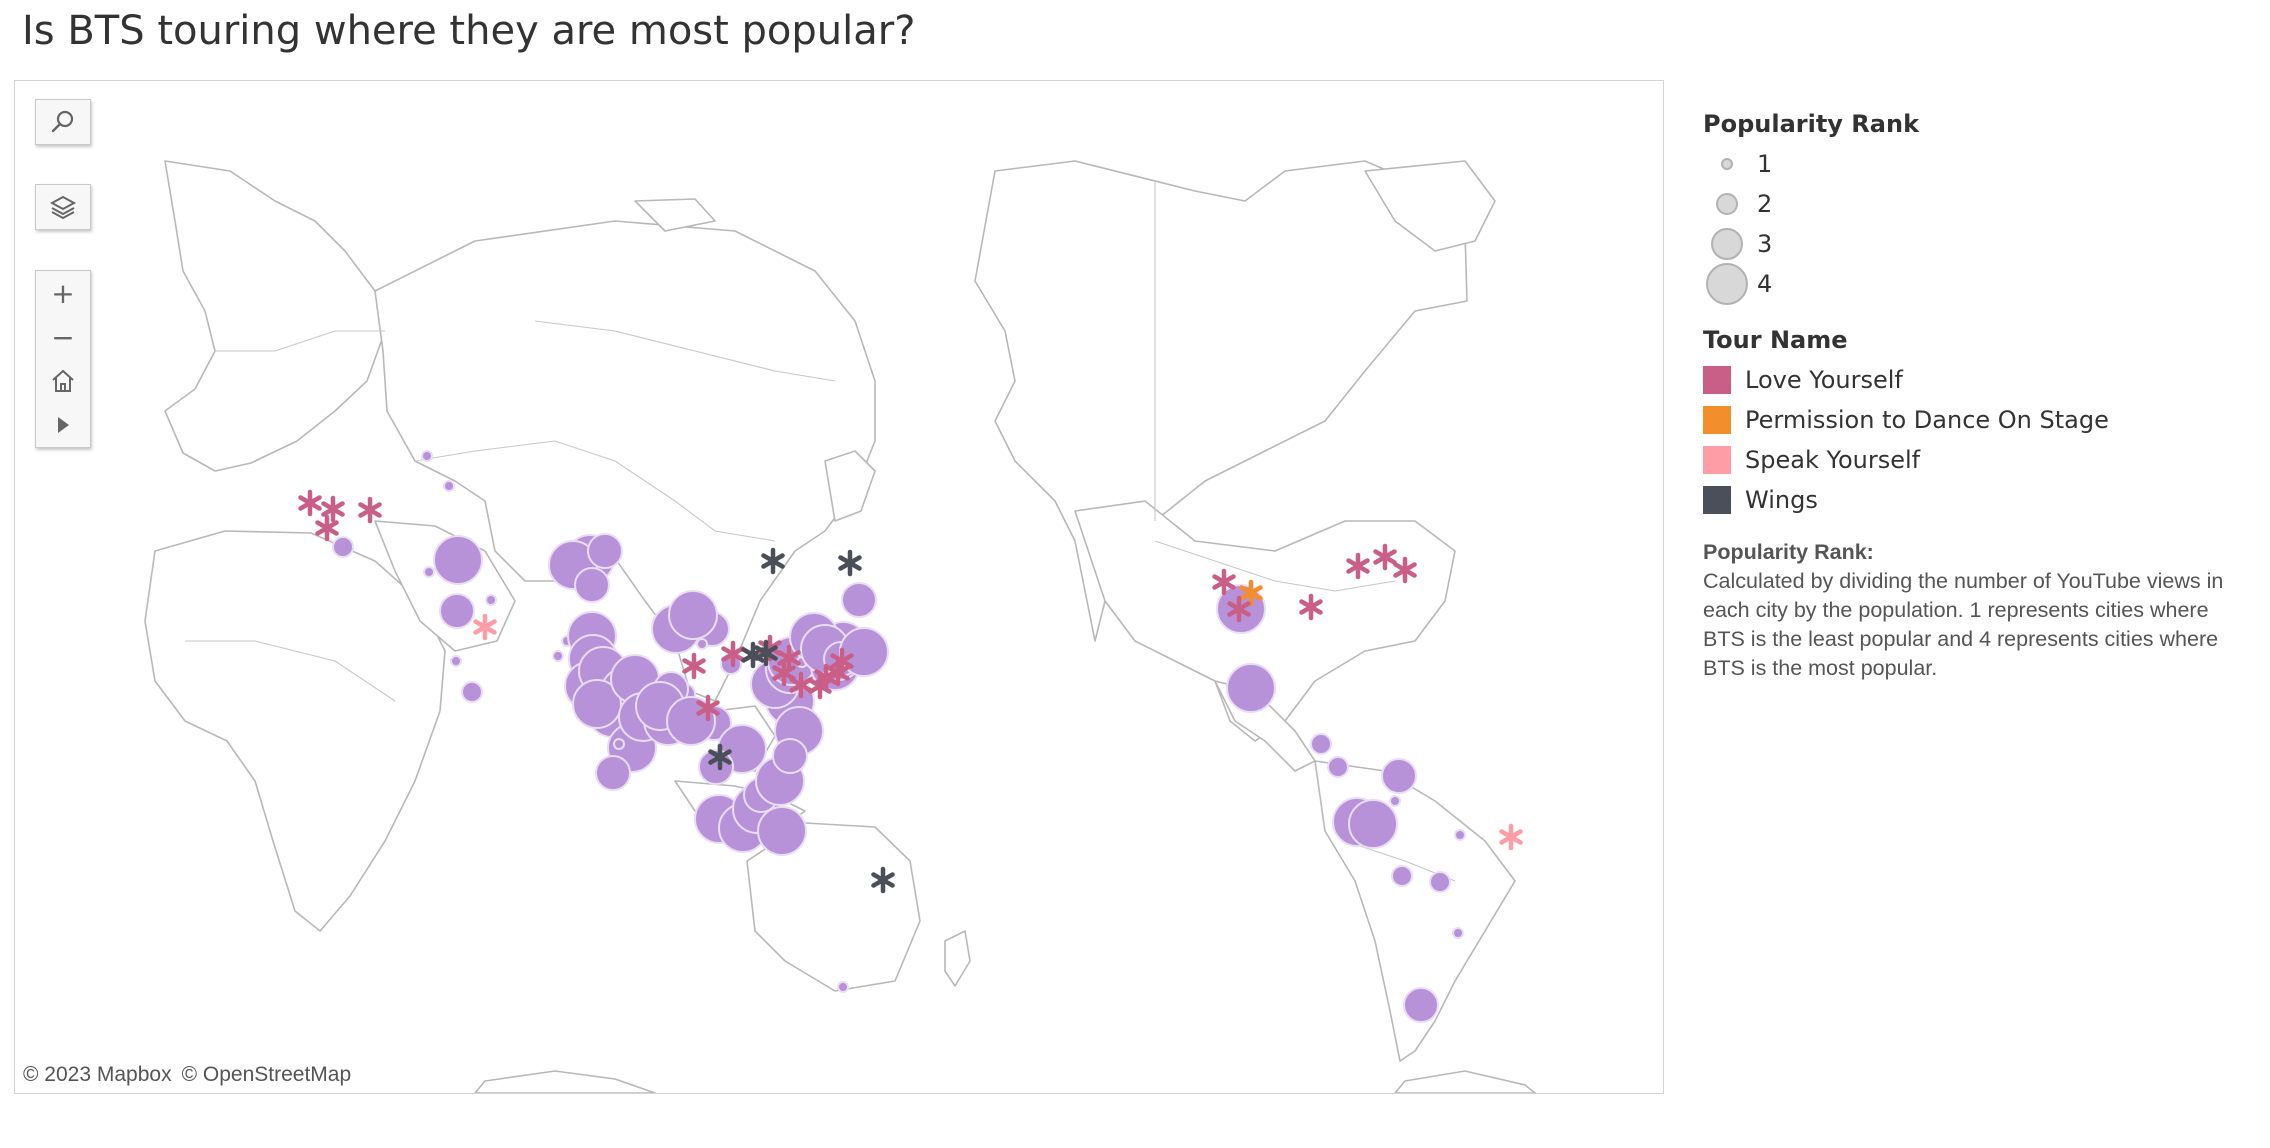  What do you see at coordinates (1973, 284) in the screenshot?
I see `size-legend-item: 4` at bounding box center [1973, 284].